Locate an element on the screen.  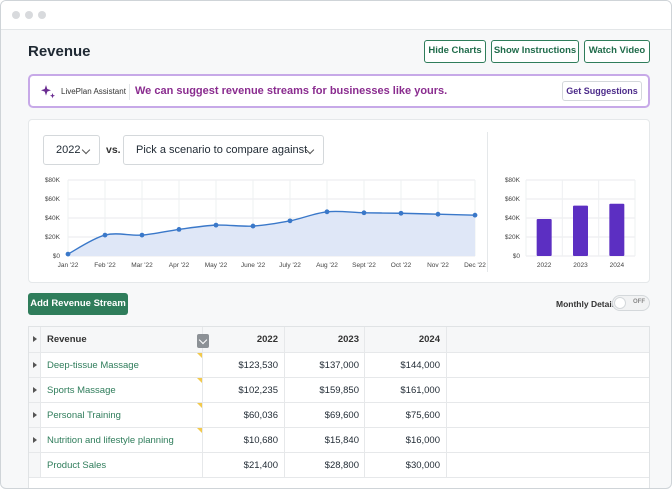
line-y-tick: $20K is located at coordinates (53, 237).